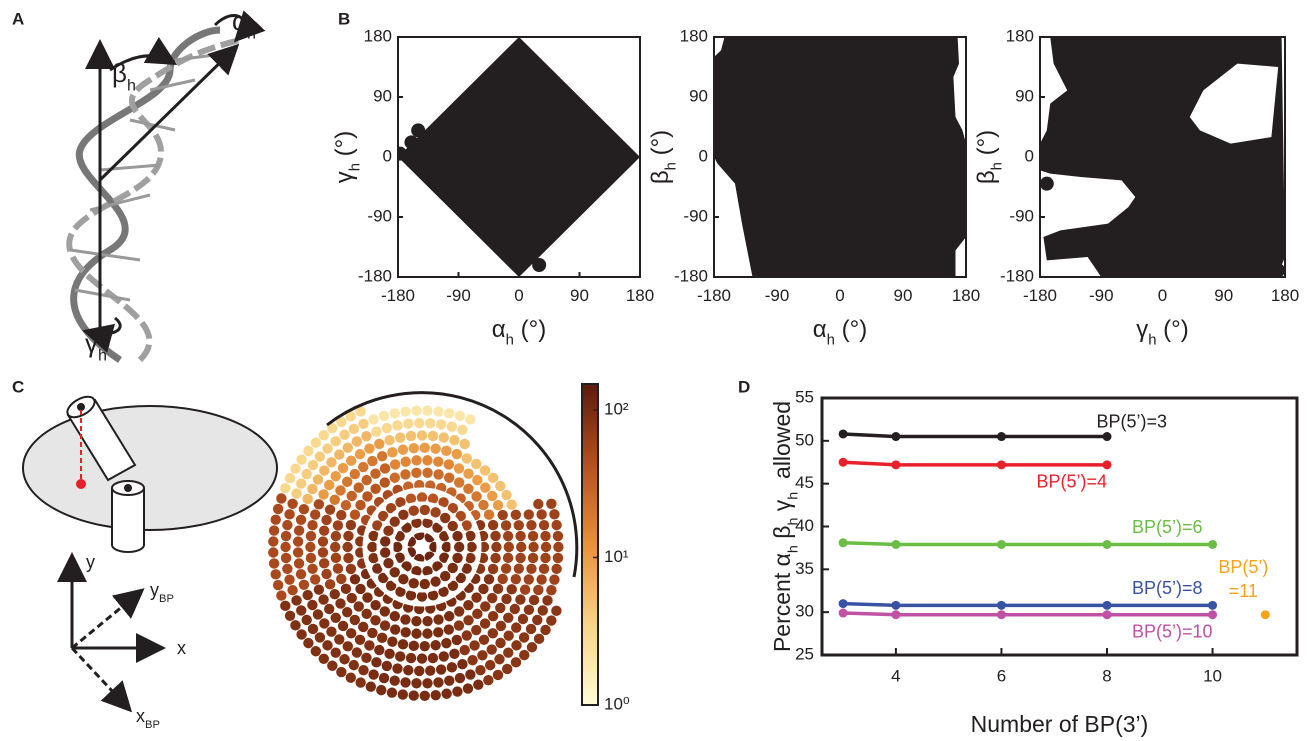  What do you see at coordinates (742, 167) in the screenshot?
I see `region-point` at bounding box center [742, 167].